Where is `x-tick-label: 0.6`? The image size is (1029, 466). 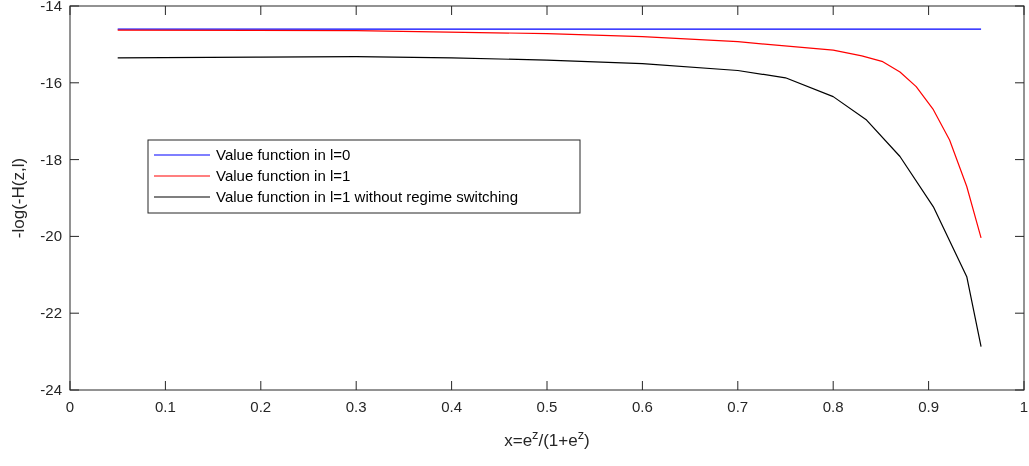 x-tick-label: 0.6 is located at coordinates (642, 406).